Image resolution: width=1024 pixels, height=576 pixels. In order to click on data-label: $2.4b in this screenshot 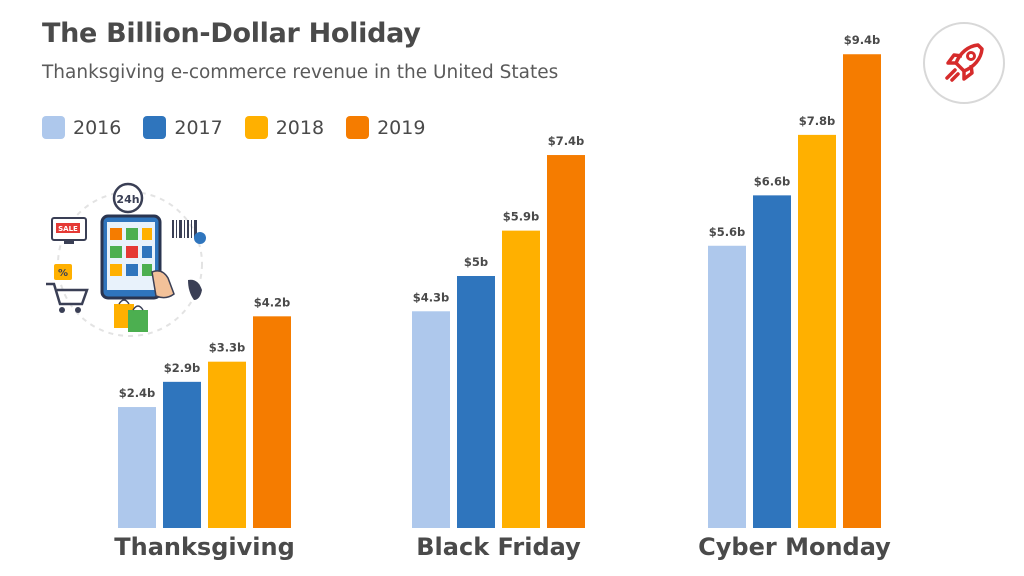, I will do `click(137, 393)`.